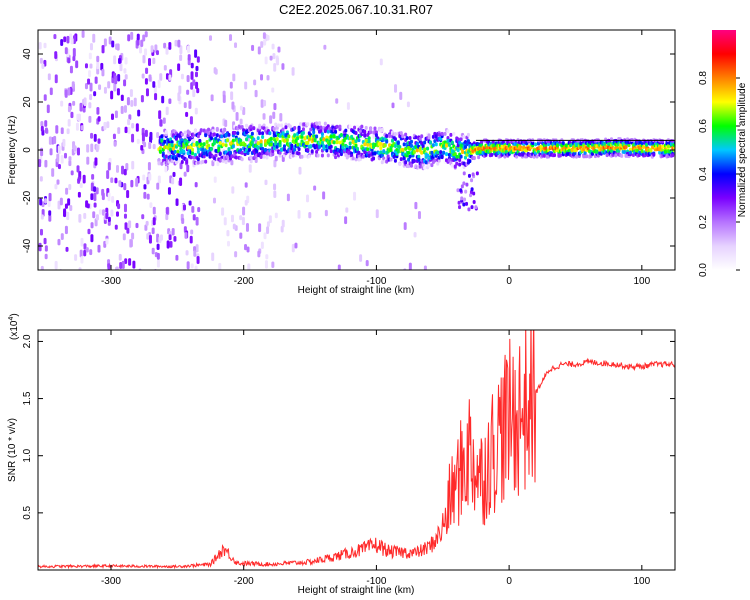 This screenshot has height=600, width=750. What do you see at coordinates (356, 590) in the screenshot?
I see `snr-xlabel: Height of straight line (km)` at bounding box center [356, 590].